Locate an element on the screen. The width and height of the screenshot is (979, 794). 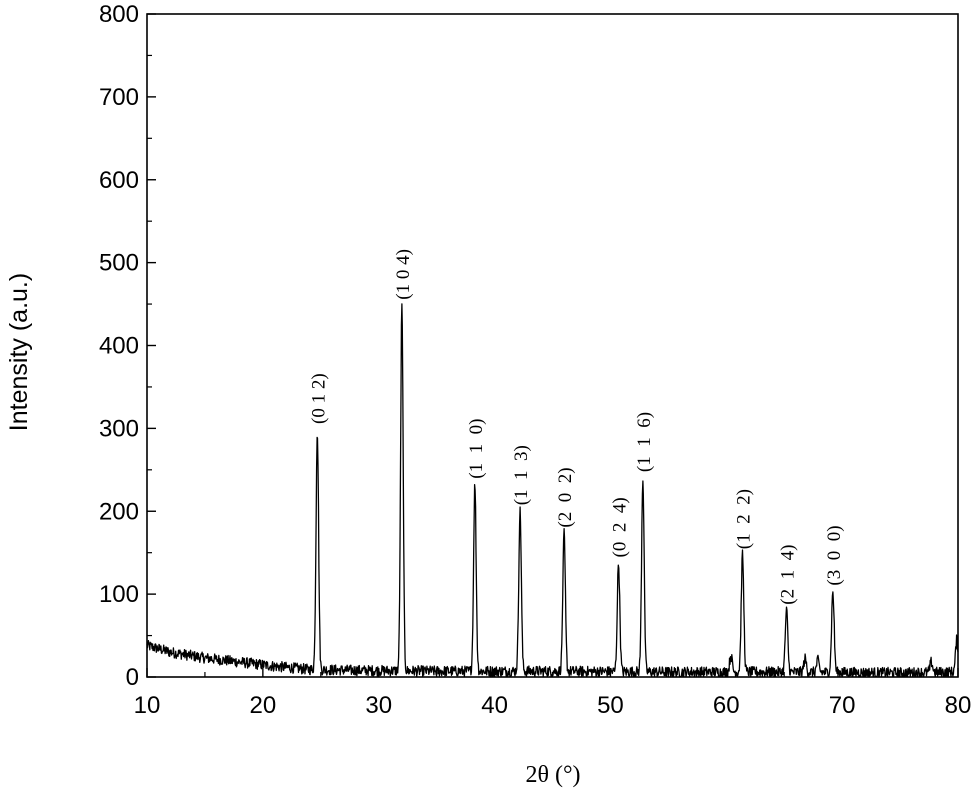
y-axis-ticks: 0 100 200 300 400 500 600 700 800 is located at coordinates (127, 346).